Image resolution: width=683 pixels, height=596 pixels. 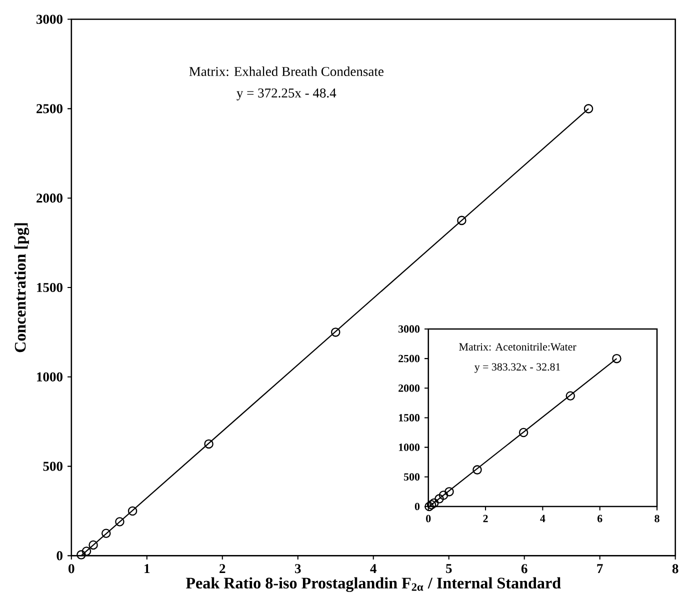 I want to click on x-axis-title: Peak Ratio 8-iso Prostaglandin F$_{2α}$ / Internal Standard, so click(x=373, y=584).